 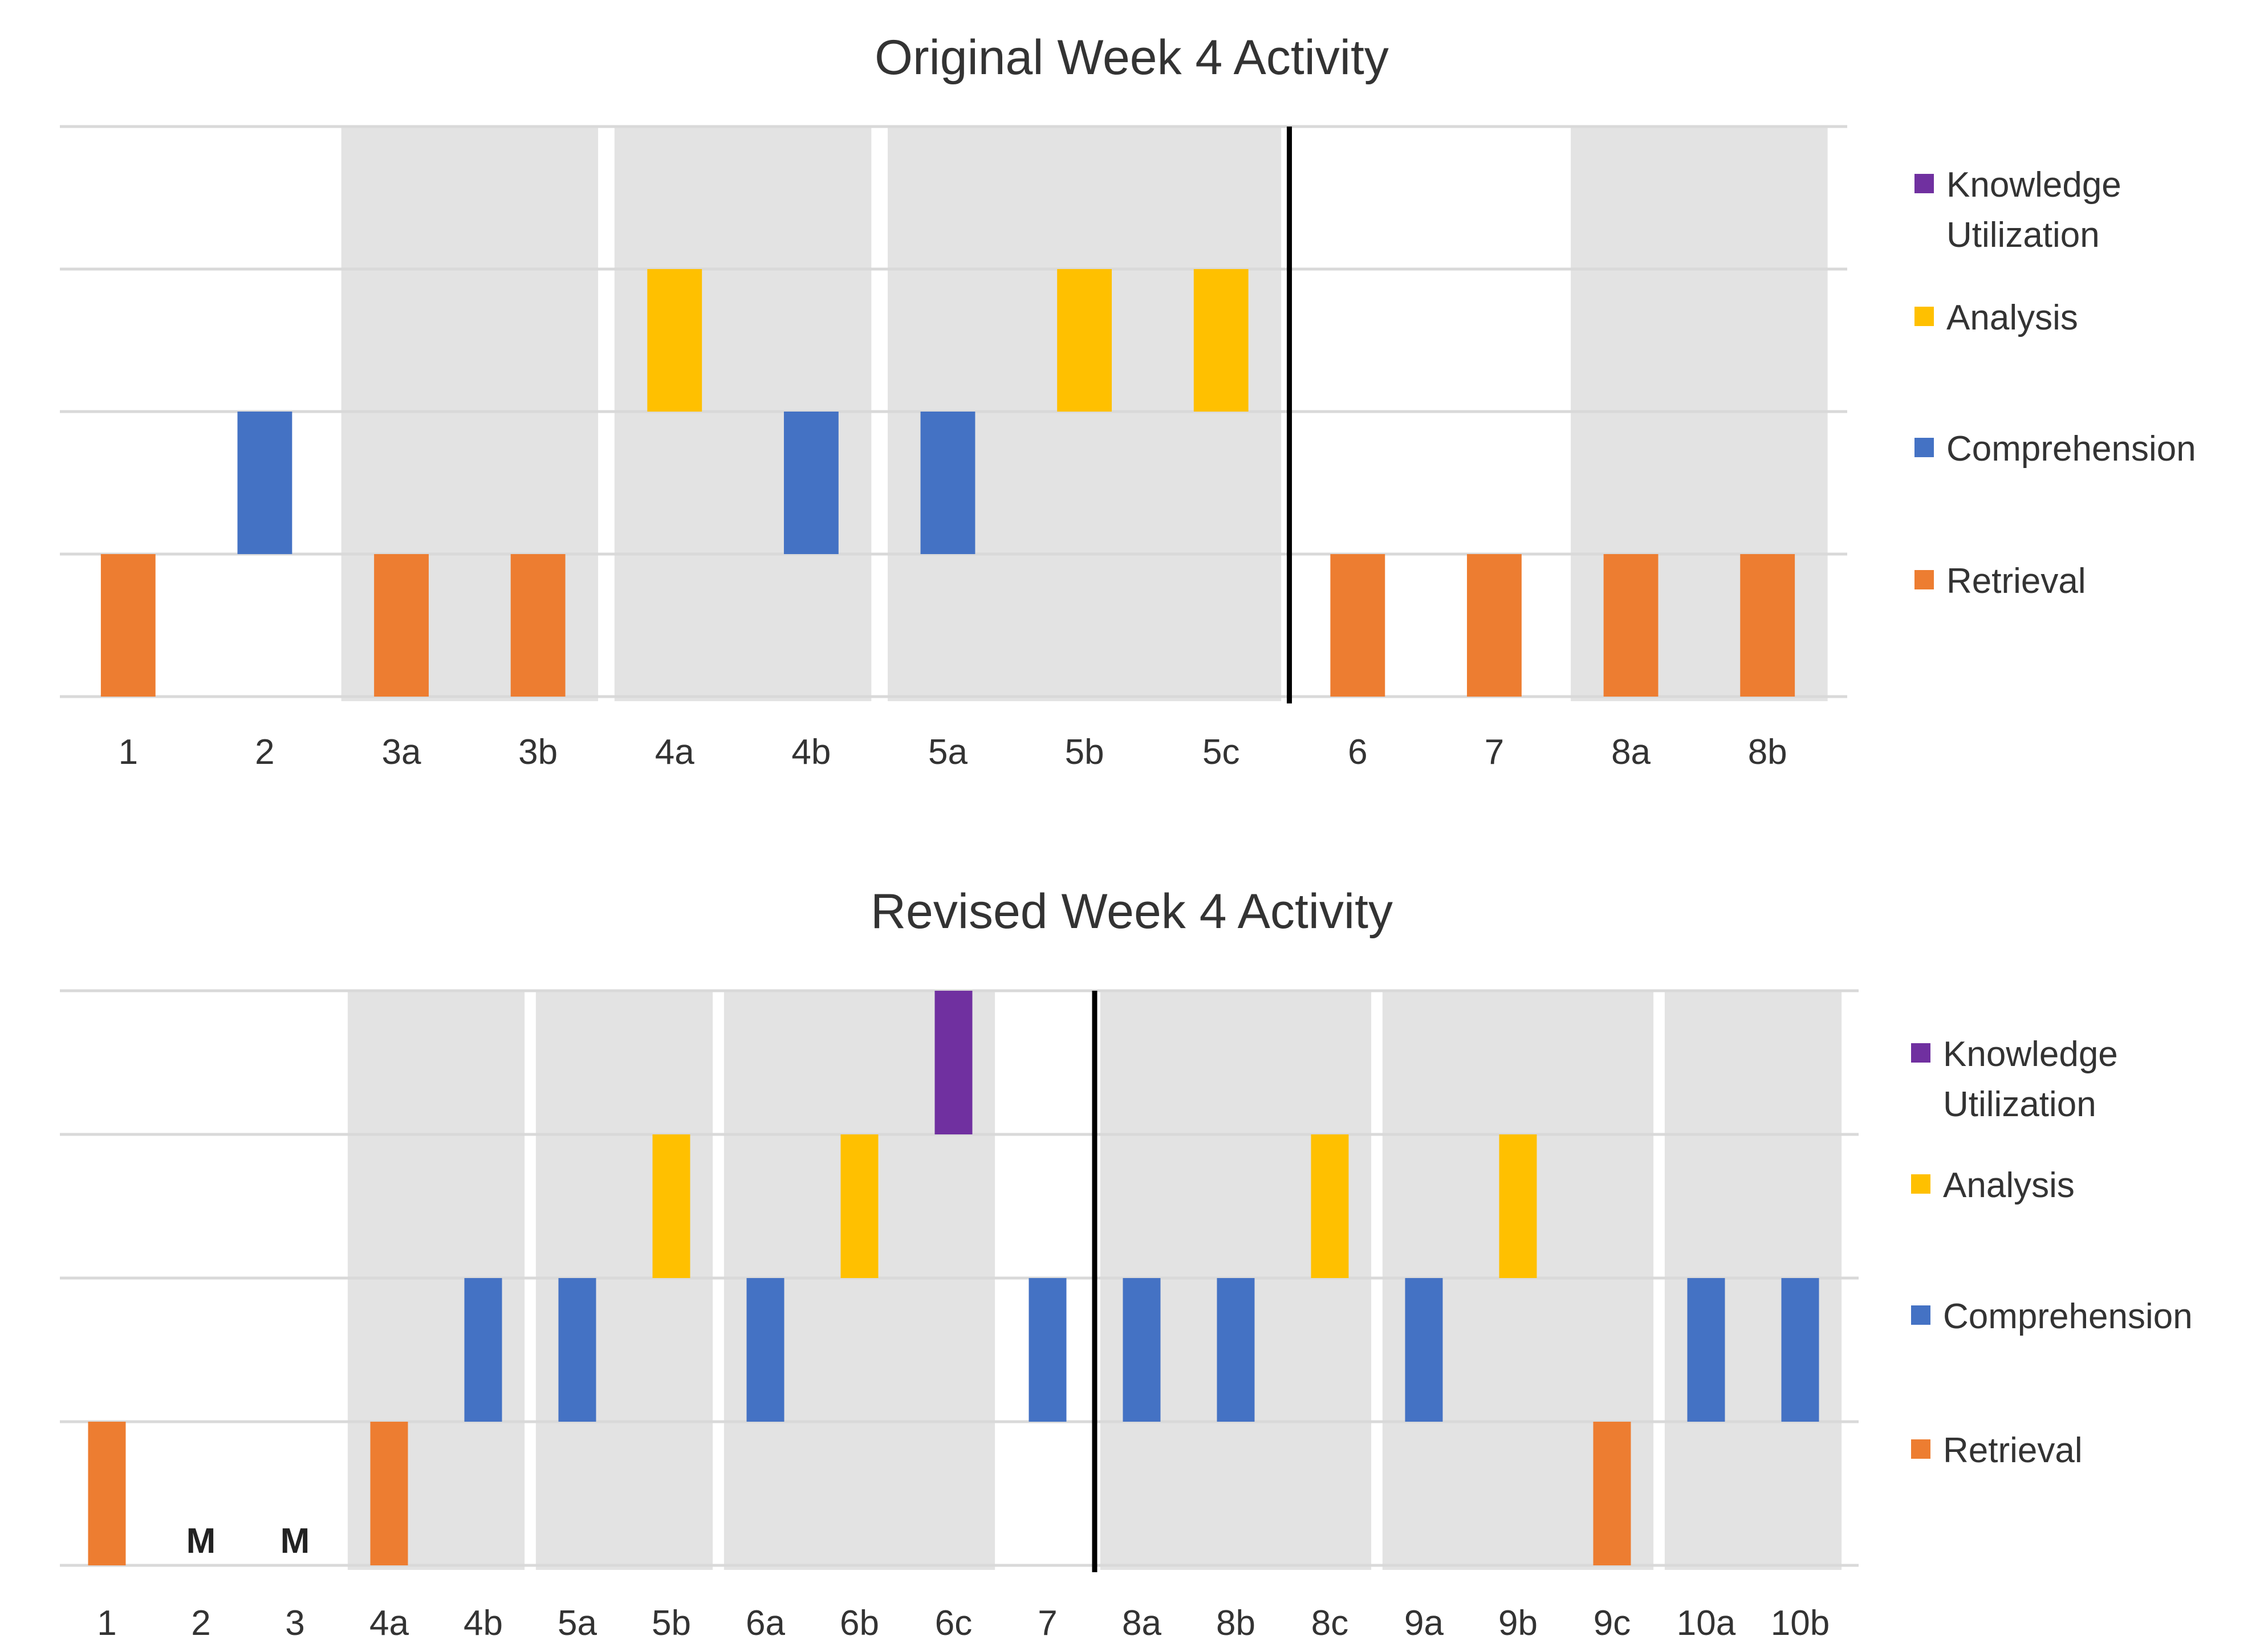 What do you see at coordinates (953, 1623) in the screenshot?
I see `tick-label-6c: 6c` at bounding box center [953, 1623].